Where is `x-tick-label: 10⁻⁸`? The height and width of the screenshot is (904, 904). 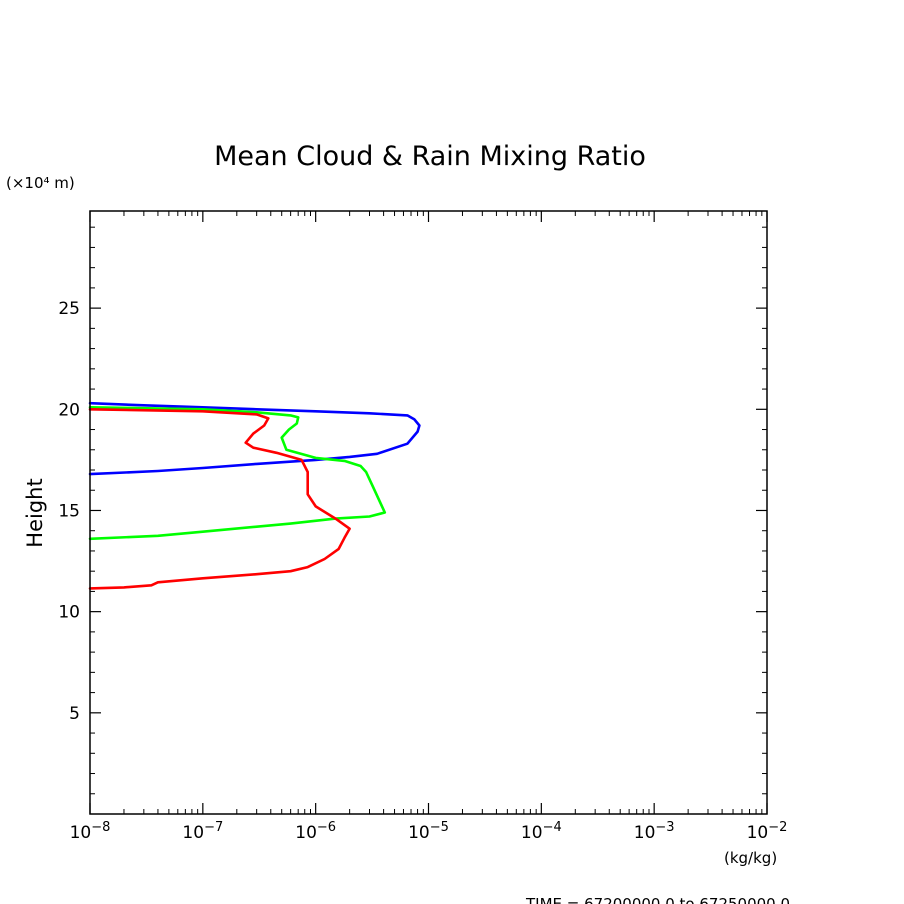
x-tick-label: 10⁻⁸ is located at coordinates (90, 831).